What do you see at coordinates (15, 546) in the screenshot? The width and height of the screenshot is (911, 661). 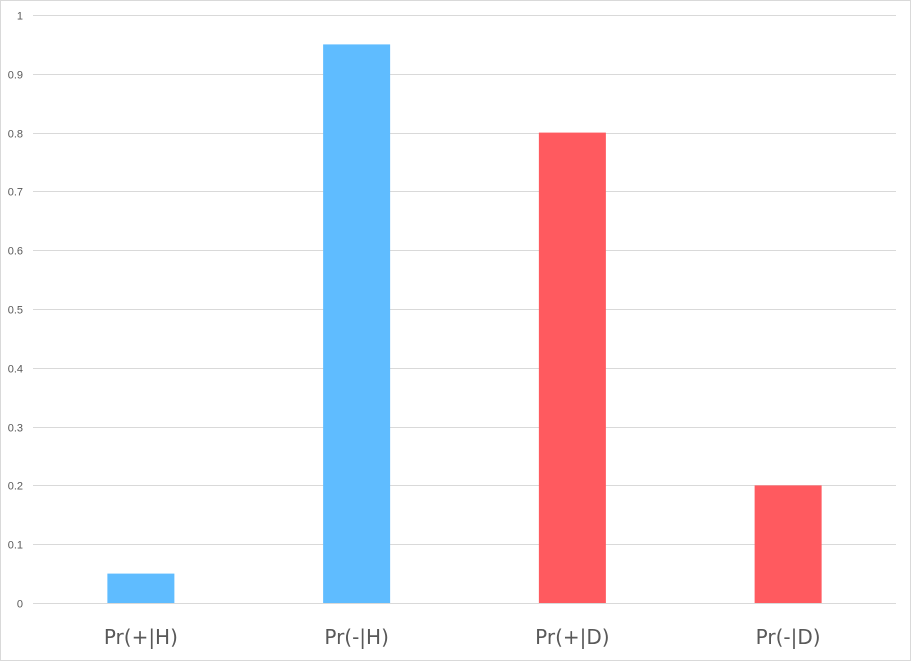 I see `y-tick-label: 0.1` at bounding box center [15, 546].